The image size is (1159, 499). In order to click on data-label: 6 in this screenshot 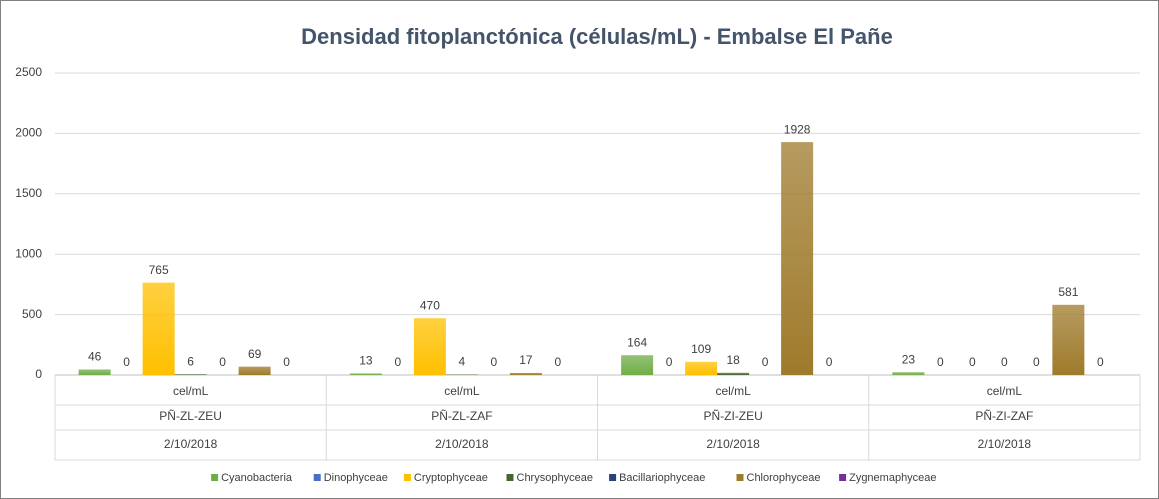, I will do `click(190, 361)`.